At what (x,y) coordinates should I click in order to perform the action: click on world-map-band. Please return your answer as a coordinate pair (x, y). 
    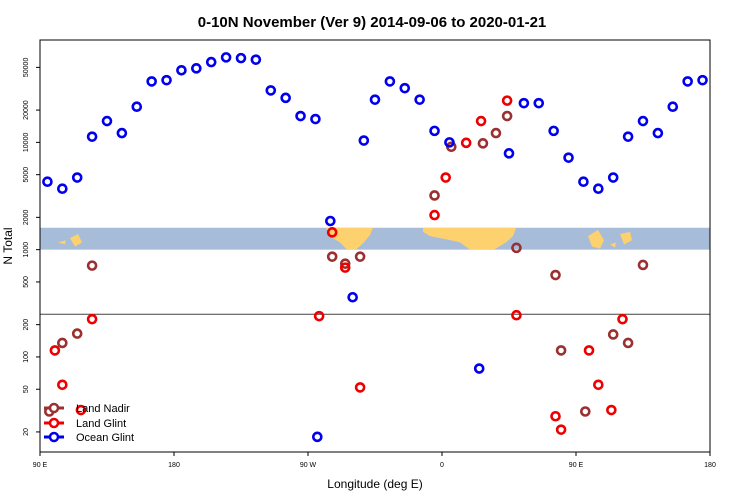
    Looking at the image, I should click on (375, 238).